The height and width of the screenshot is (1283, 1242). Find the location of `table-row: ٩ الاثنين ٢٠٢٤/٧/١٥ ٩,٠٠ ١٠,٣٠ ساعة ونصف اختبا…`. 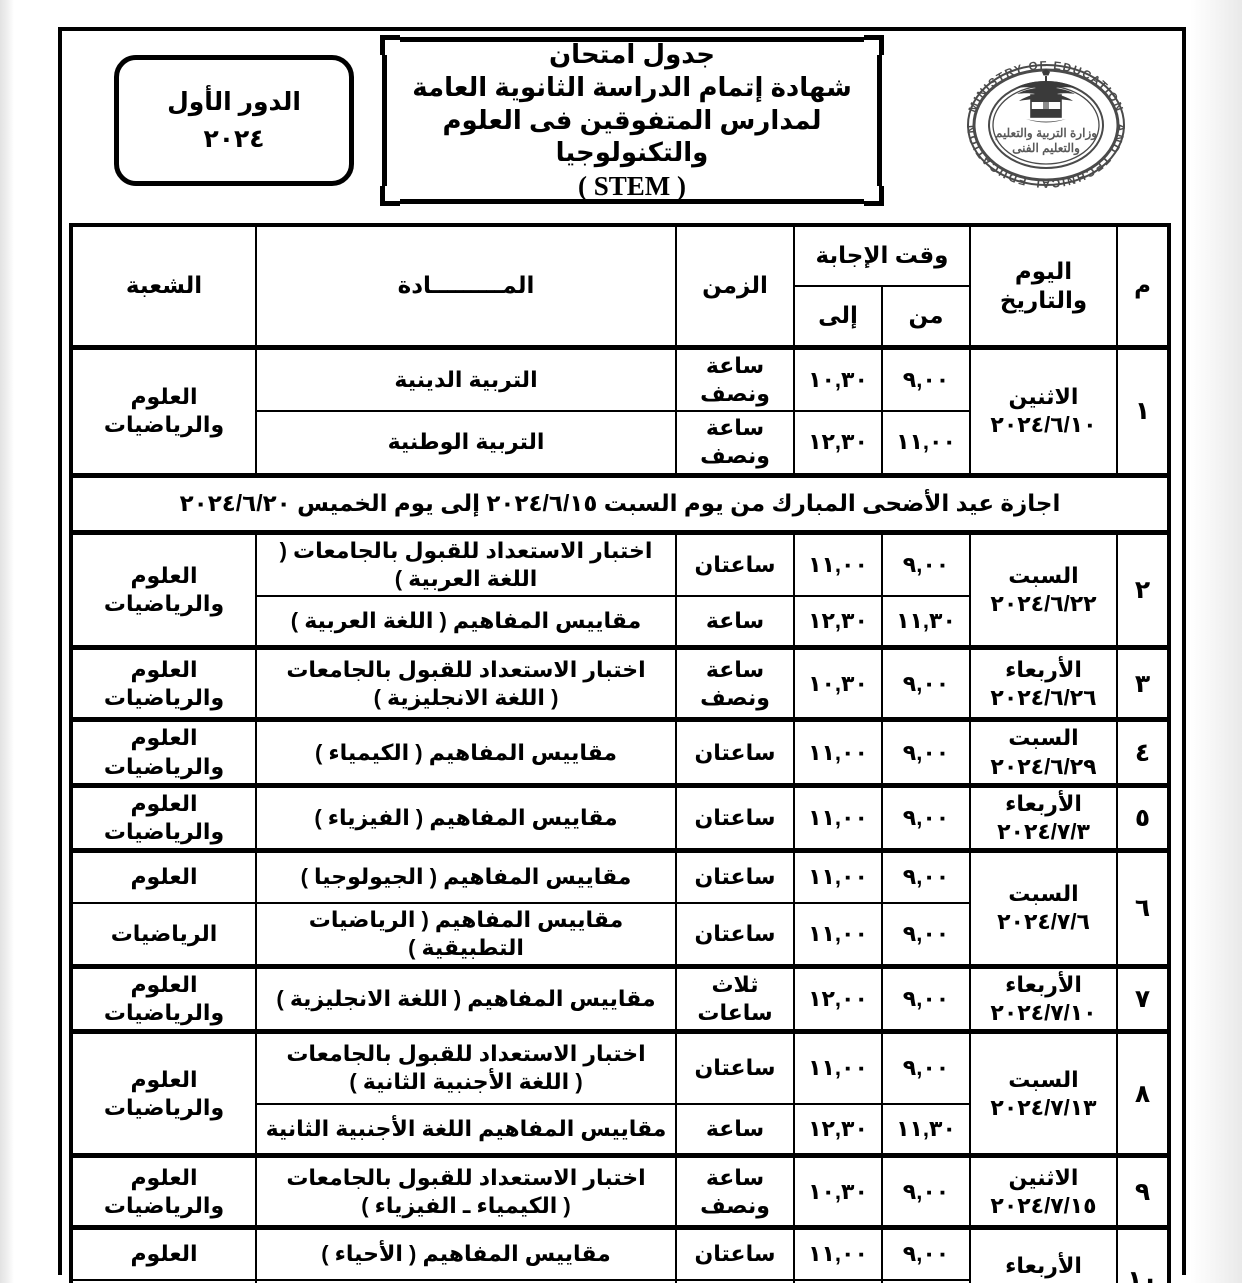

table-row: ٩ الاثنين ٢٠٢٤/٧/١٥ ٩,٠٠ ١٠,٣٠ ساعة ونصف اختبا… is located at coordinates (620, 1192).